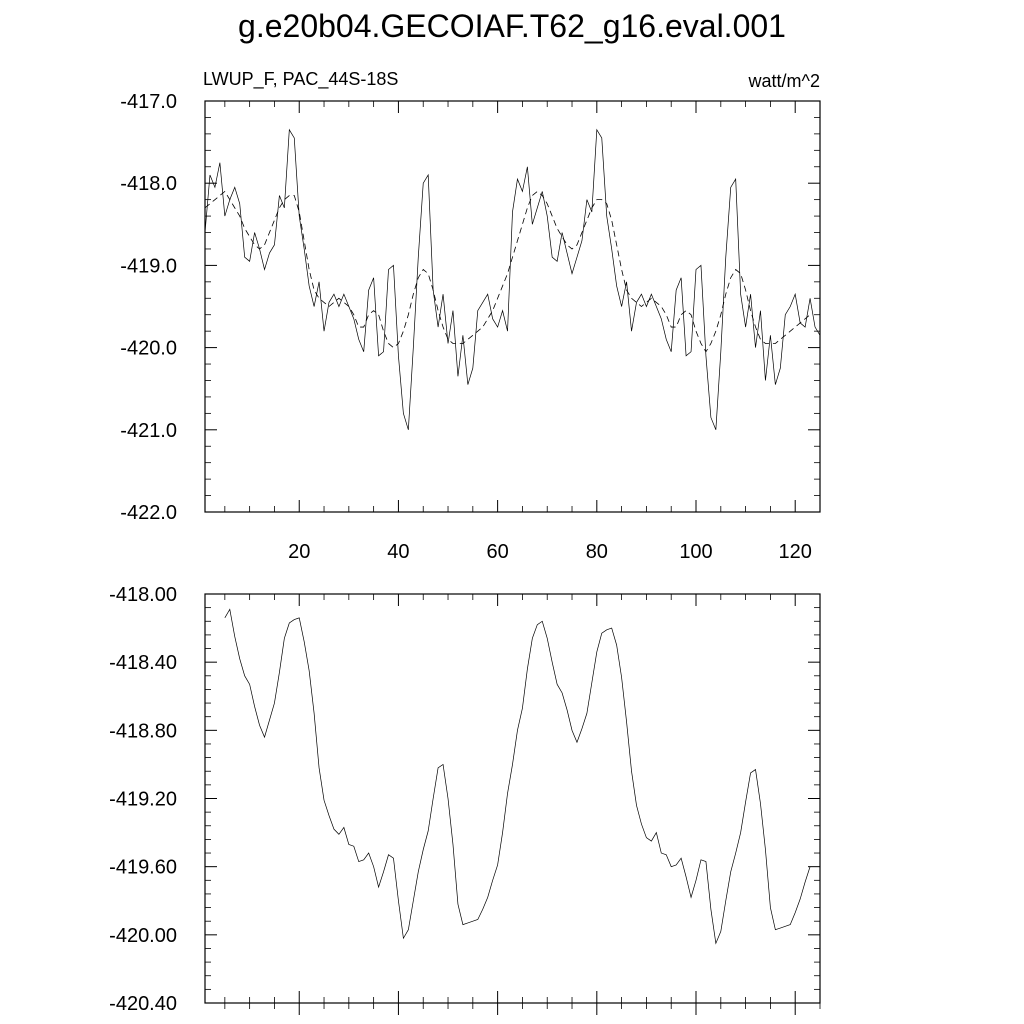  What do you see at coordinates (143, 936) in the screenshot?
I see `y-tick-label: -420.00` at bounding box center [143, 936].